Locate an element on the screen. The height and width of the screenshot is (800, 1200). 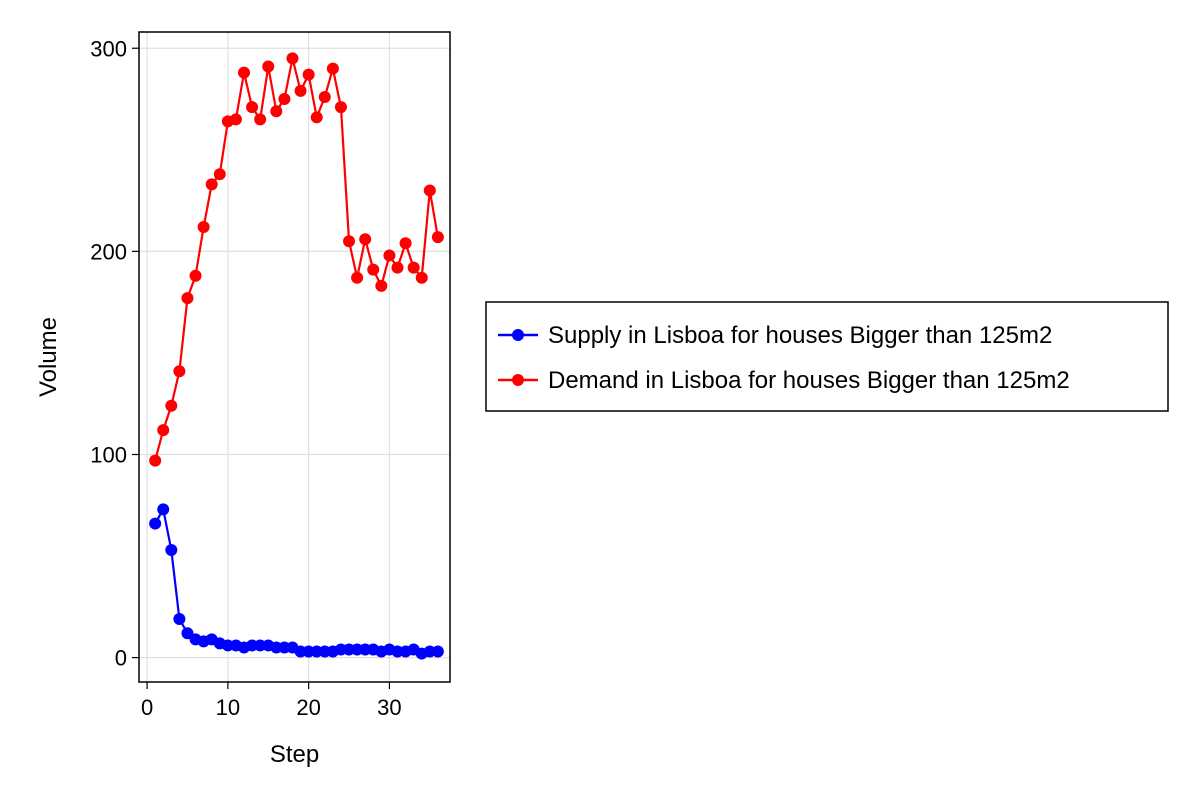
x-tick-label: 30 is located at coordinates (389, 707).